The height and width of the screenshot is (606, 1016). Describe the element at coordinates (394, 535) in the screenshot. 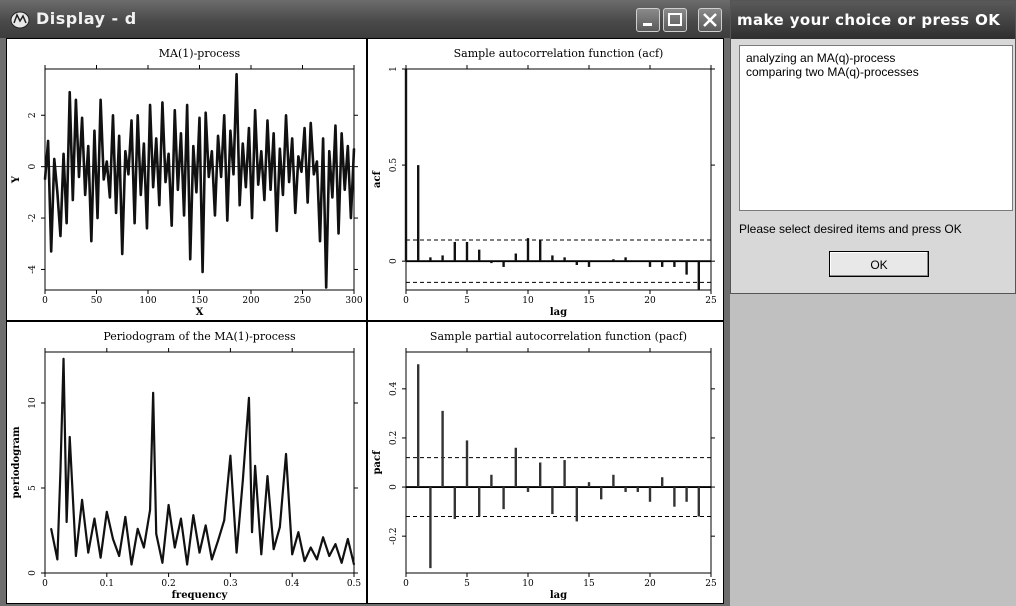

I see `y-tick-label: -0.2` at that location.